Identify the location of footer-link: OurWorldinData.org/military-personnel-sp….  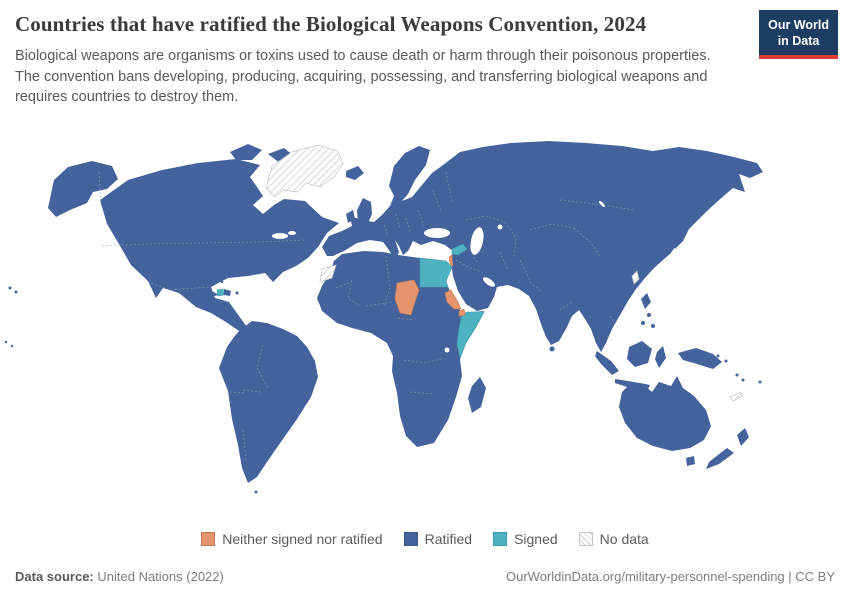
(670, 576).